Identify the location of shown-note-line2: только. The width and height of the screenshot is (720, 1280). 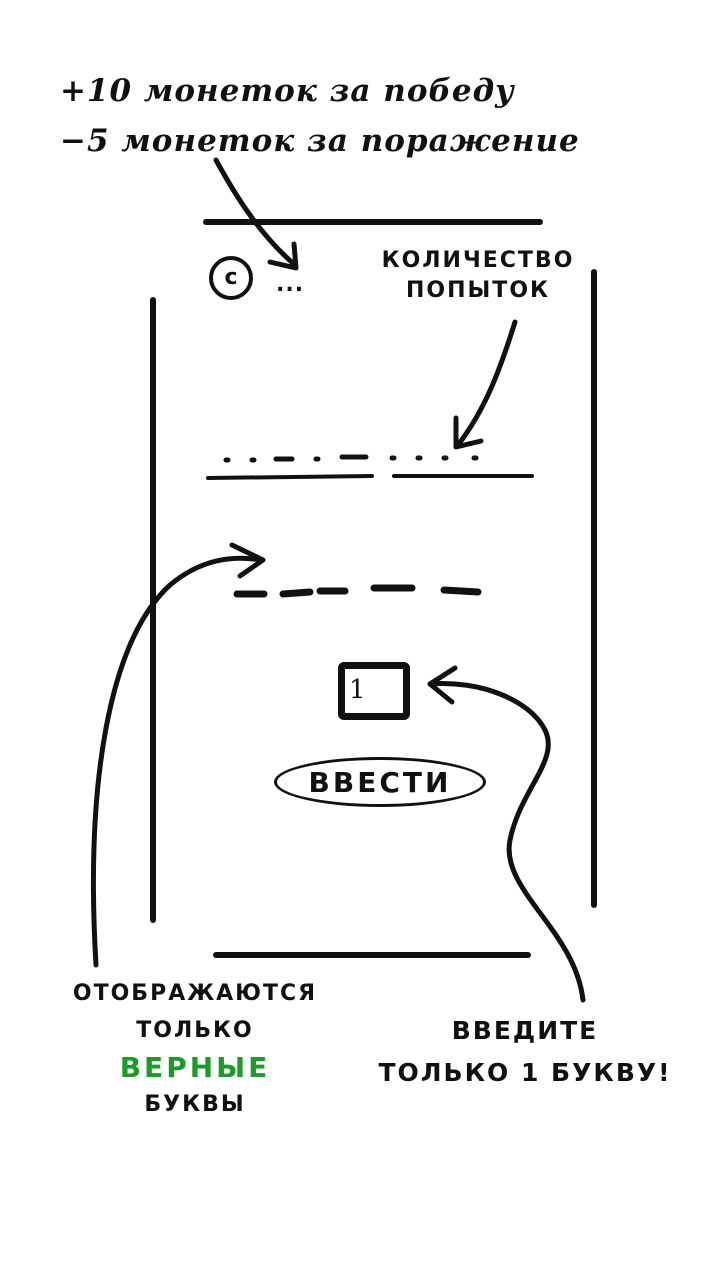
(195, 1030).